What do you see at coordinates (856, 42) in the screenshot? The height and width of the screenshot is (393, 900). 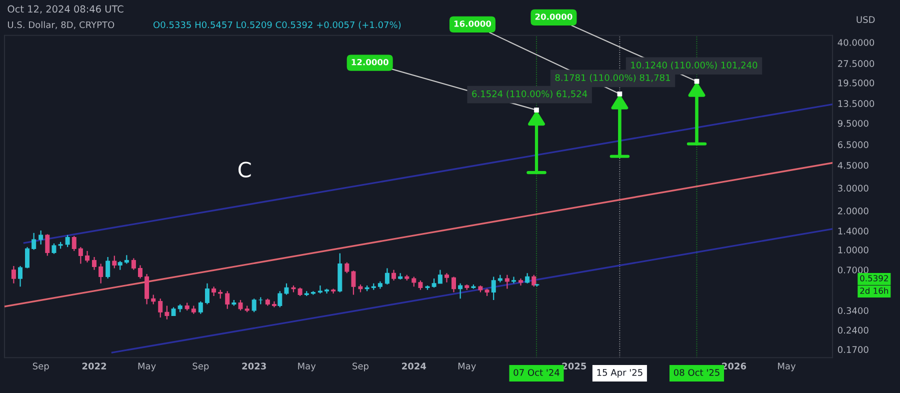 I see `y-tick-label: 40.0000` at bounding box center [856, 42].